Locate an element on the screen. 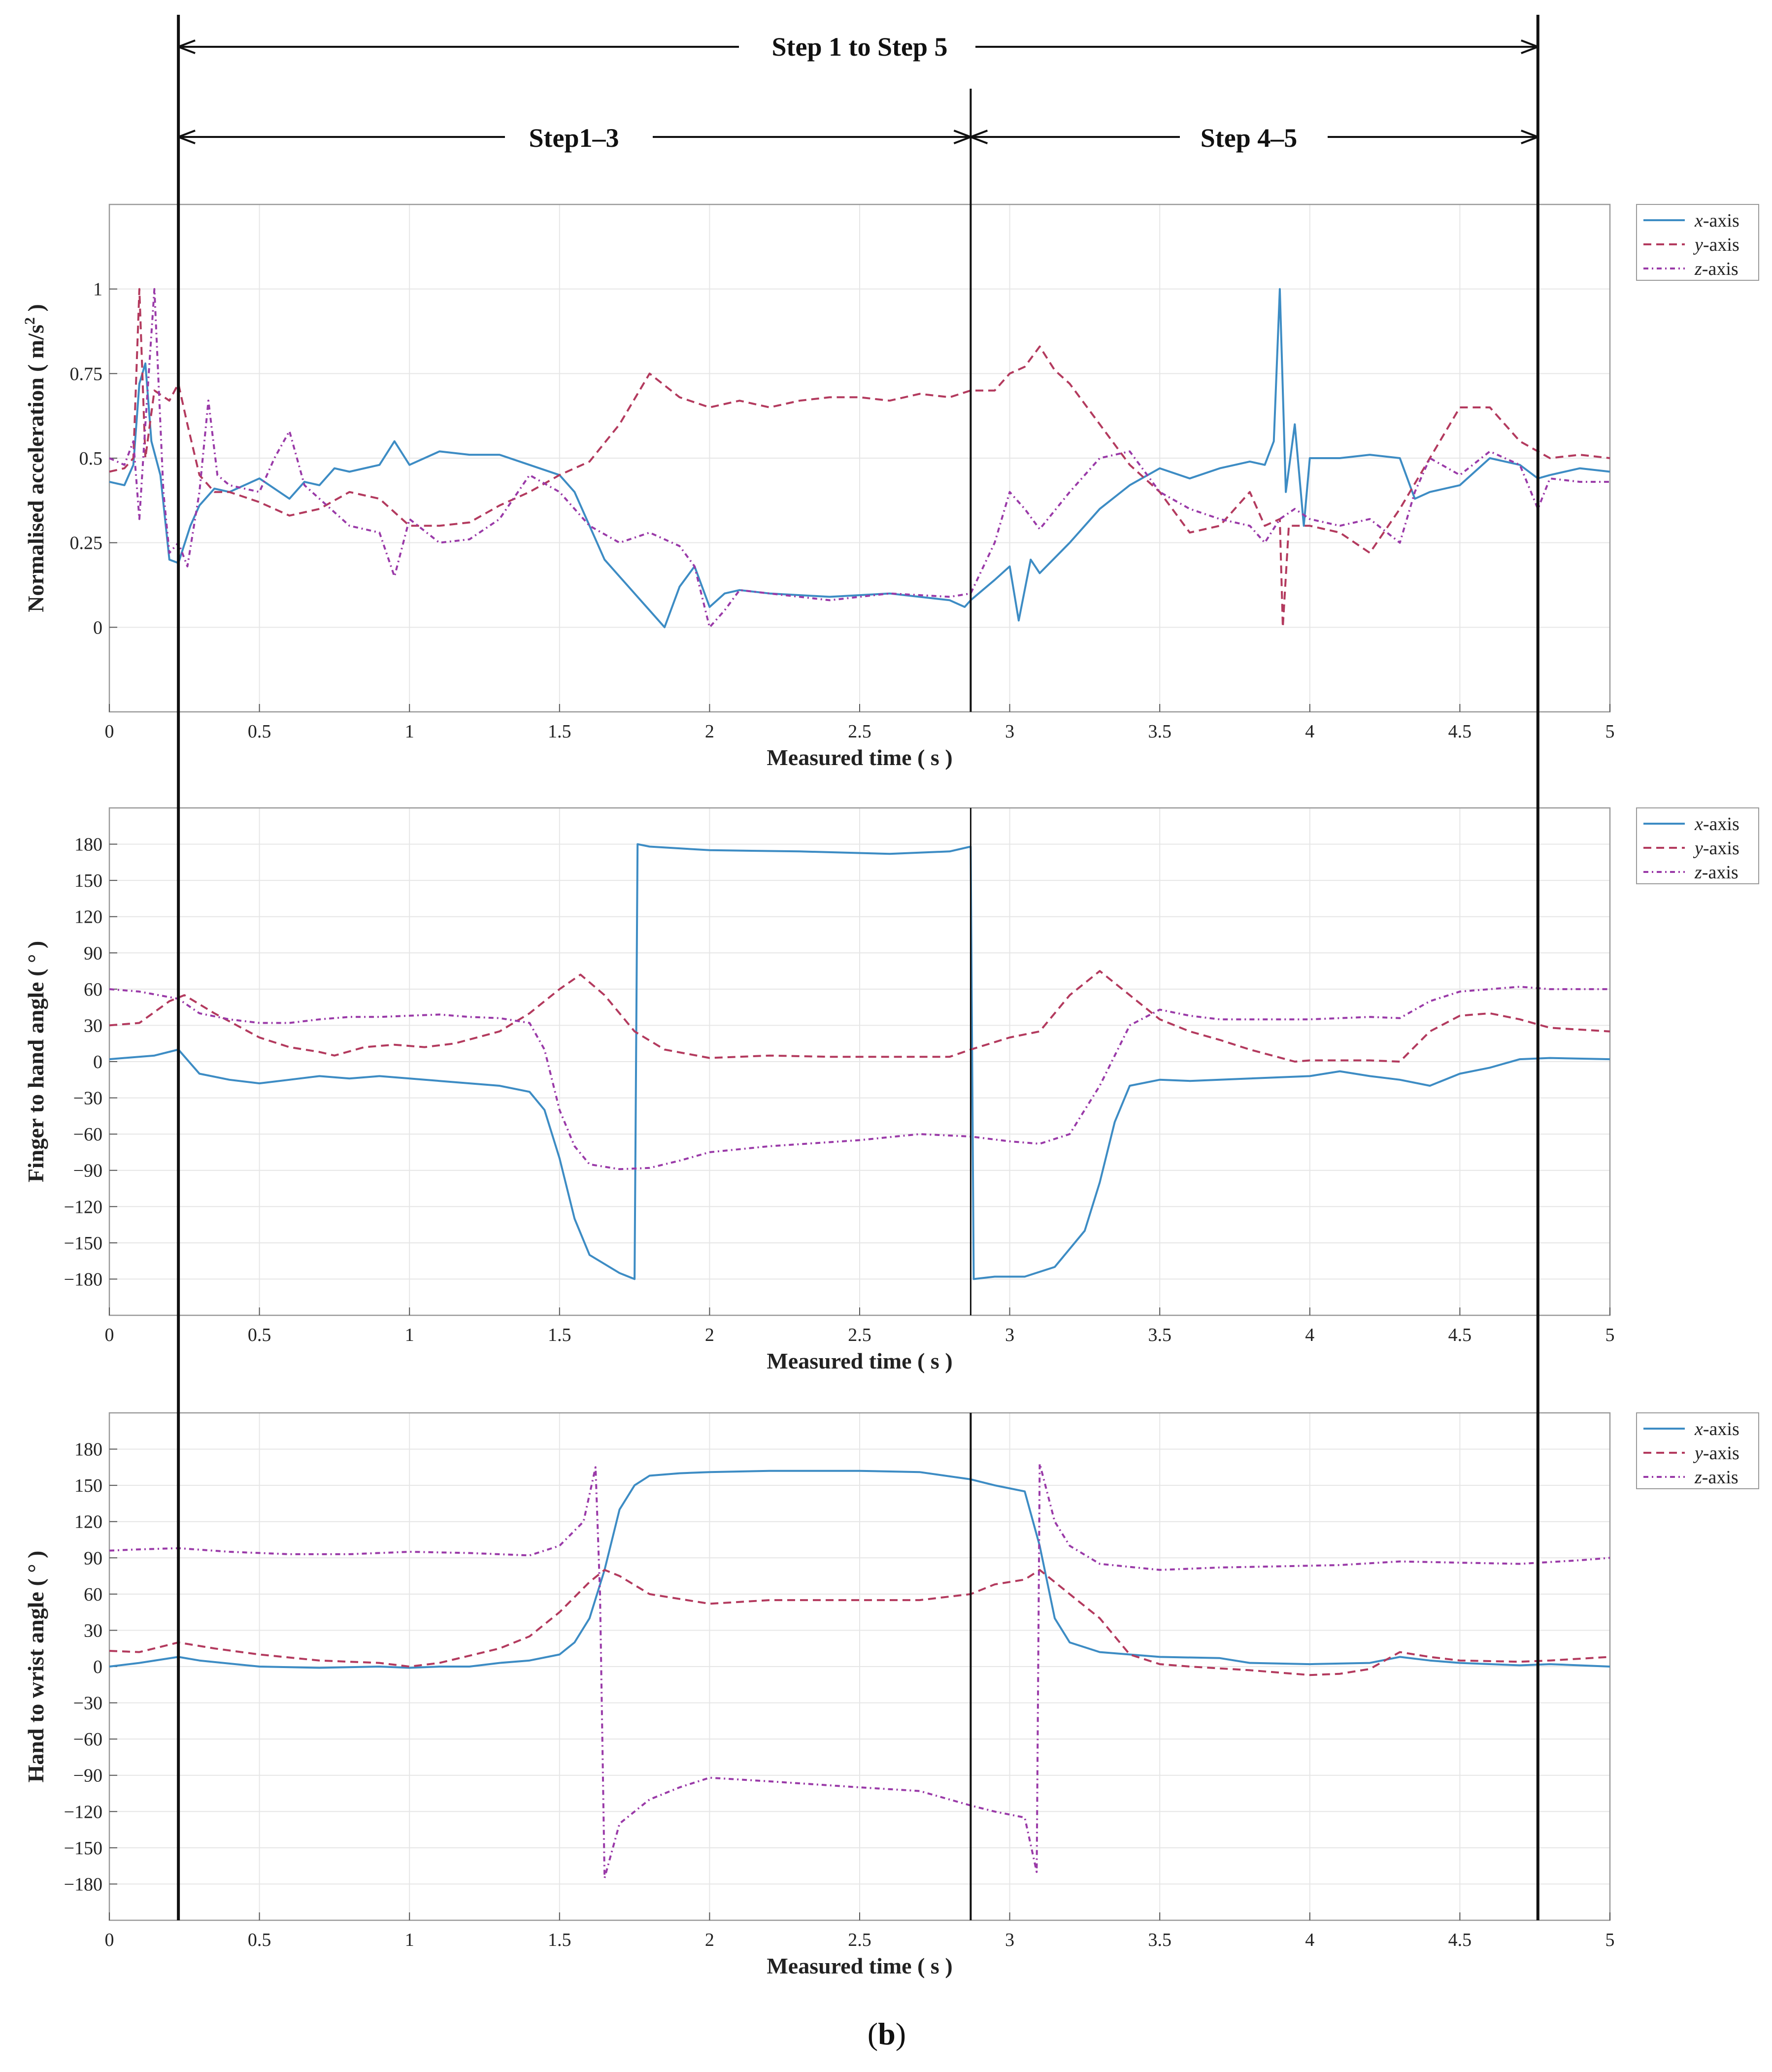 This screenshot has height=2072, width=1772. step-b-label-bg is located at coordinates (1254, 137).